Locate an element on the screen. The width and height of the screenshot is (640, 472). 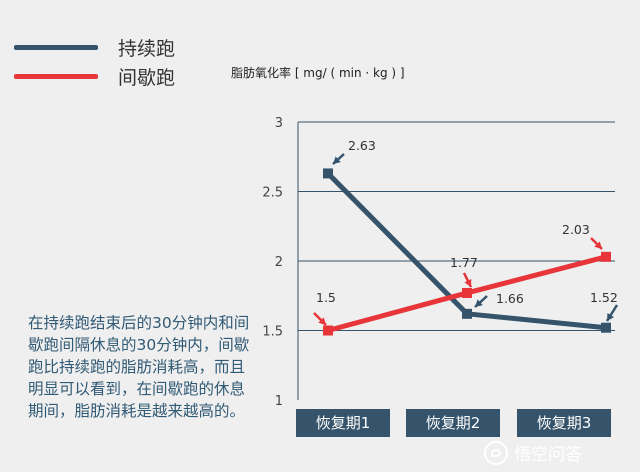
category-label: 恢复期3 is located at coordinates (564, 423).